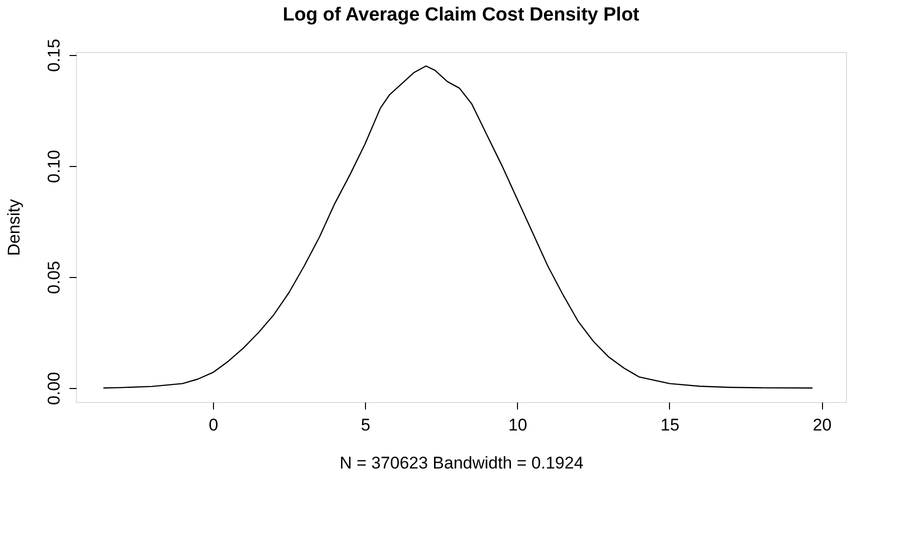 Image resolution: width=910 pixels, height=540 pixels. Describe the element at coordinates (670, 425) in the screenshot. I see `x-tick-label: 15` at that location.